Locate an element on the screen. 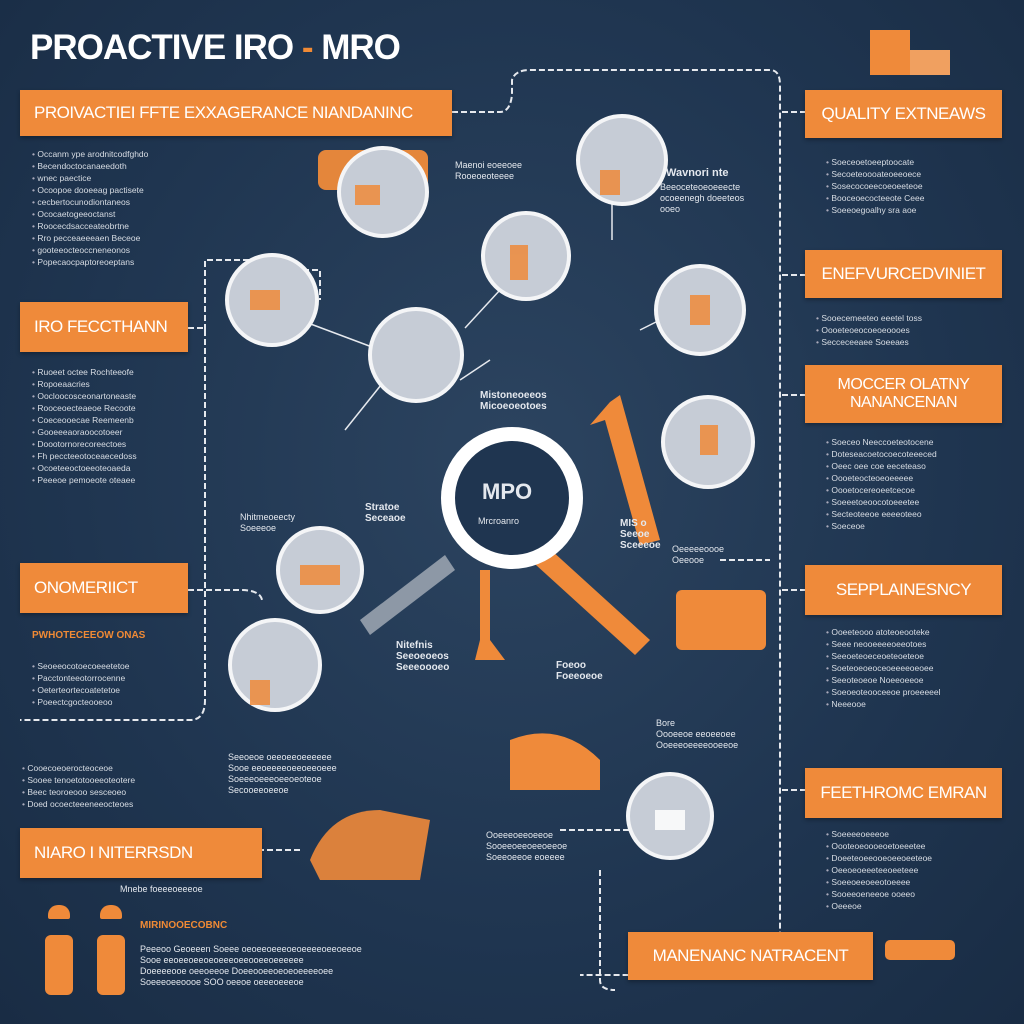 The width and height of the screenshot is (1024, 1024). label-maenol: Maenoi eoeeoee Rooeoeoteeee is located at coordinates (489, 170).